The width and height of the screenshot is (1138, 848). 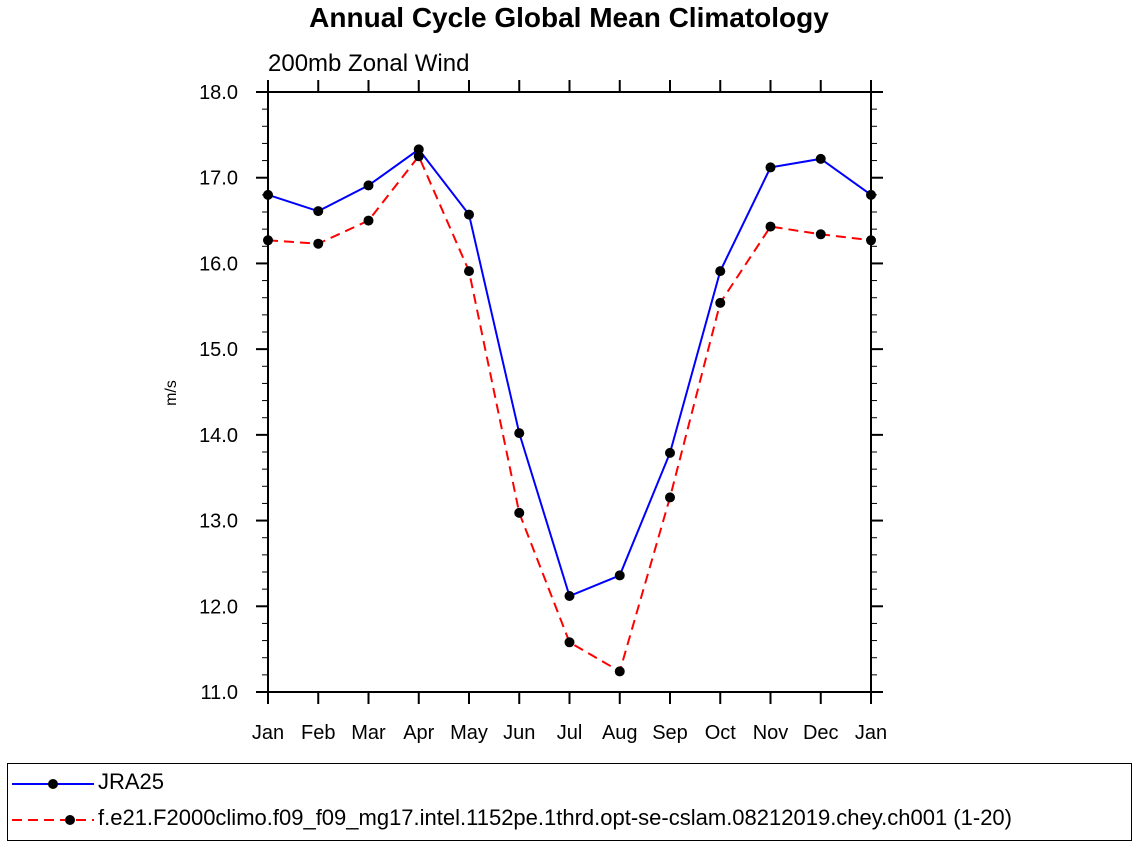 What do you see at coordinates (218, 264) in the screenshot?
I see `y-tick-label: 16.0` at bounding box center [218, 264].